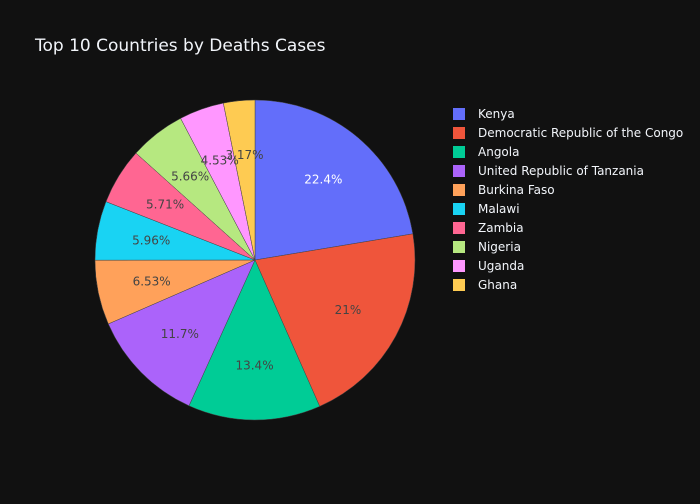 This screenshot has height=504, width=700. I want to click on legend-item-kenya: Kenya, so click(484, 114).